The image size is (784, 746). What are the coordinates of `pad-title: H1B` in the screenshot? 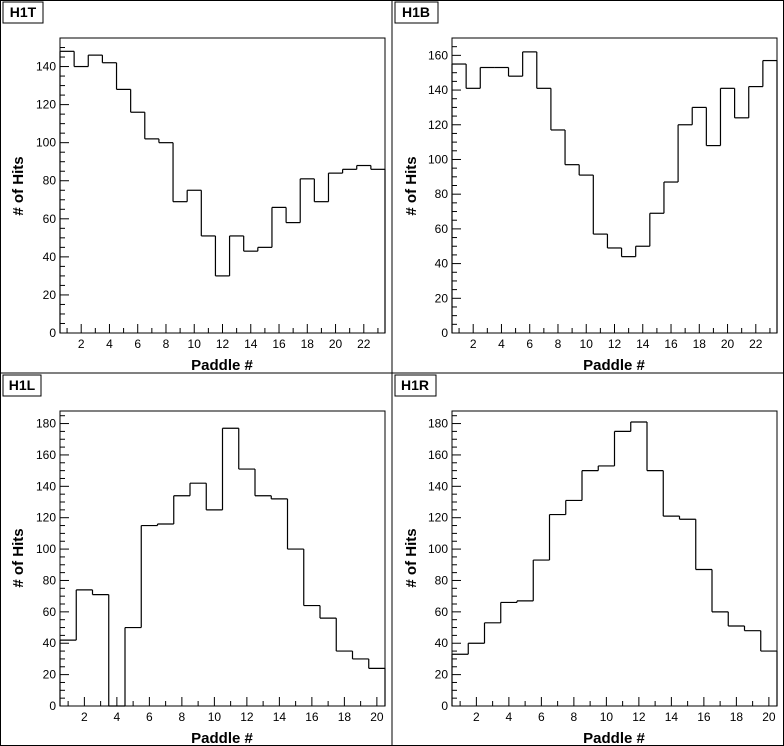 It's located at (416, 12).